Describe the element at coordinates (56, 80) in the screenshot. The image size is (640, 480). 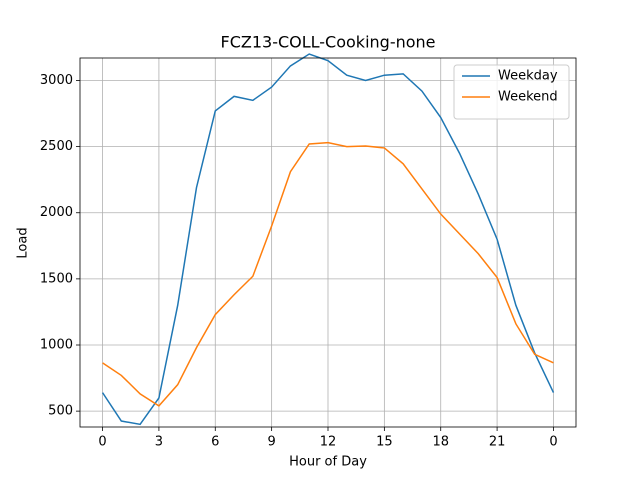
I see `y-tick-label: 3000` at that location.